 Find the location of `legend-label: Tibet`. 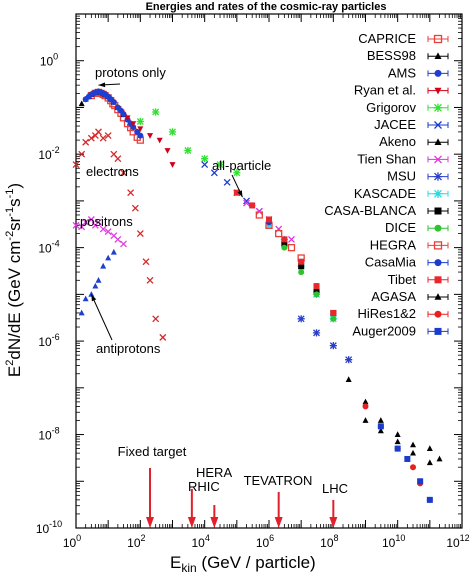

legend-label: Tibet is located at coordinates (402, 279).